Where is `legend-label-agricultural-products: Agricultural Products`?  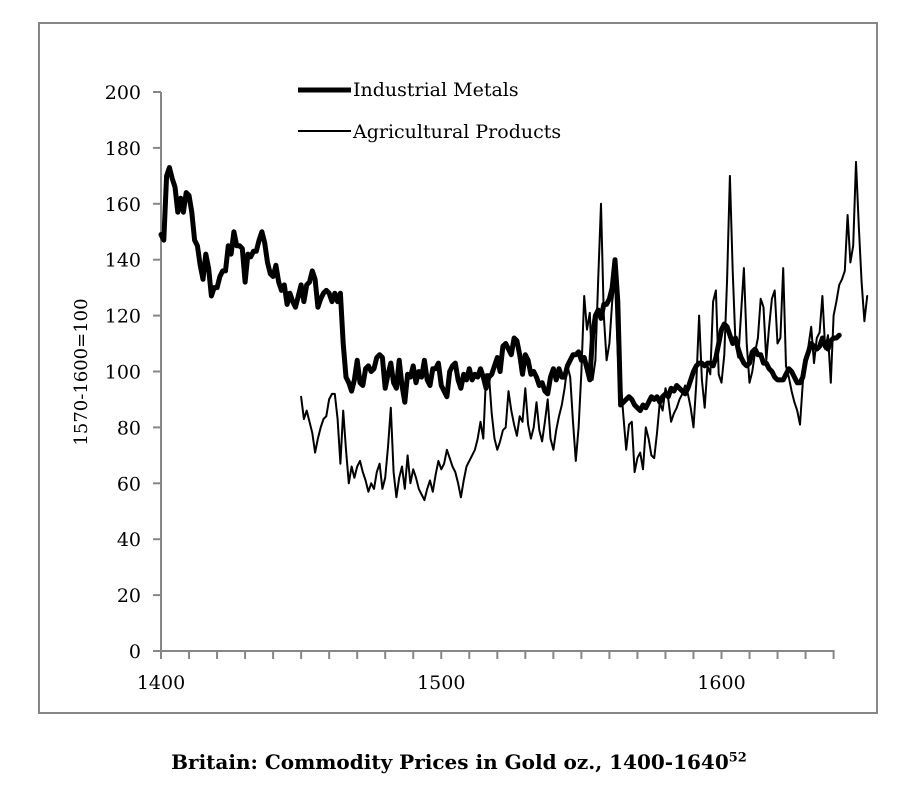 legend-label-agricultural-products: Agricultural Products is located at coordinates (456, 132).